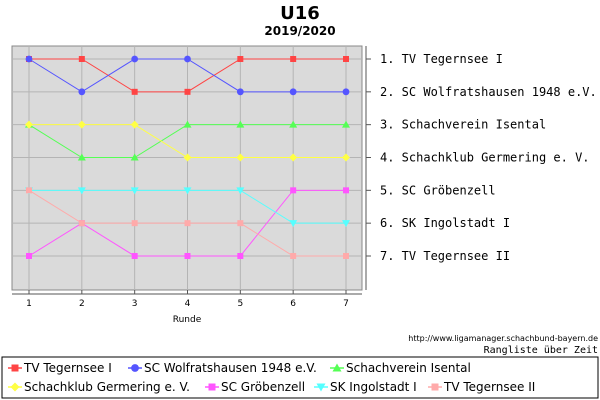 The width and height of the screenshot is (600, 400). I want to click on legend-label: TV Tegernsee II, so click(489, 387).